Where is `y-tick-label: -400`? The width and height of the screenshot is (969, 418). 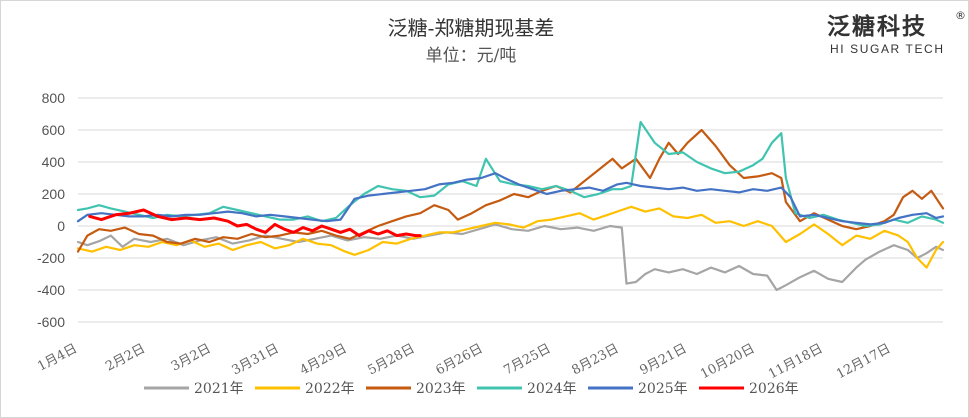
y-tick-label: -400 is located at coordinates (51, 290).